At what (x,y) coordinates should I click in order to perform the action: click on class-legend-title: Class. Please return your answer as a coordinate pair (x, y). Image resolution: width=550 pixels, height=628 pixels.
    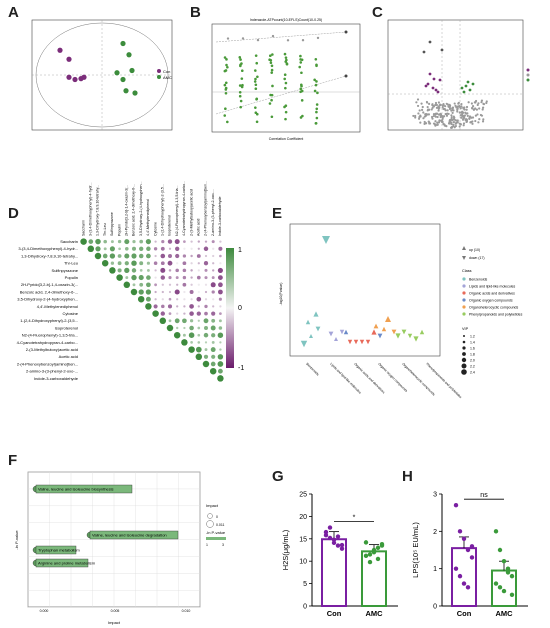
    Looking at the image, I should click on (467, 271).